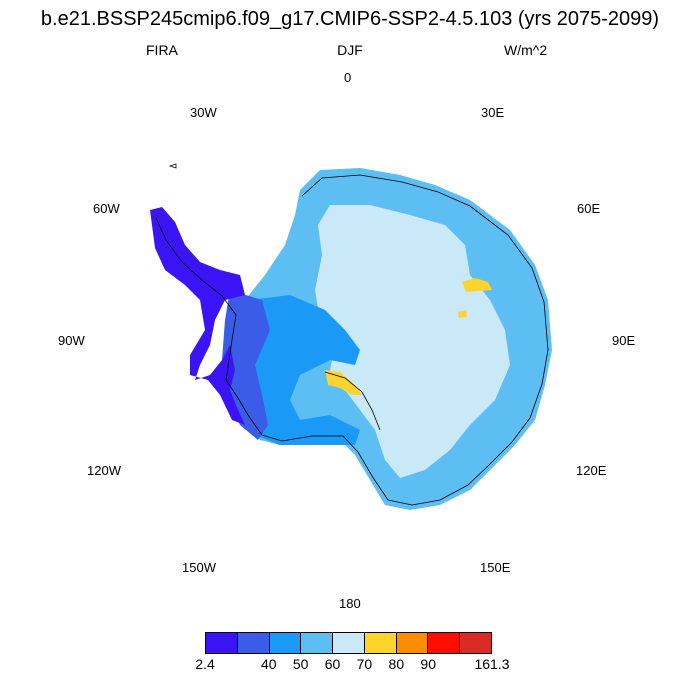  Describe the element at coordinates (199, 567) in the screenshot. I see `lon-label-150w: 150W` at that location.